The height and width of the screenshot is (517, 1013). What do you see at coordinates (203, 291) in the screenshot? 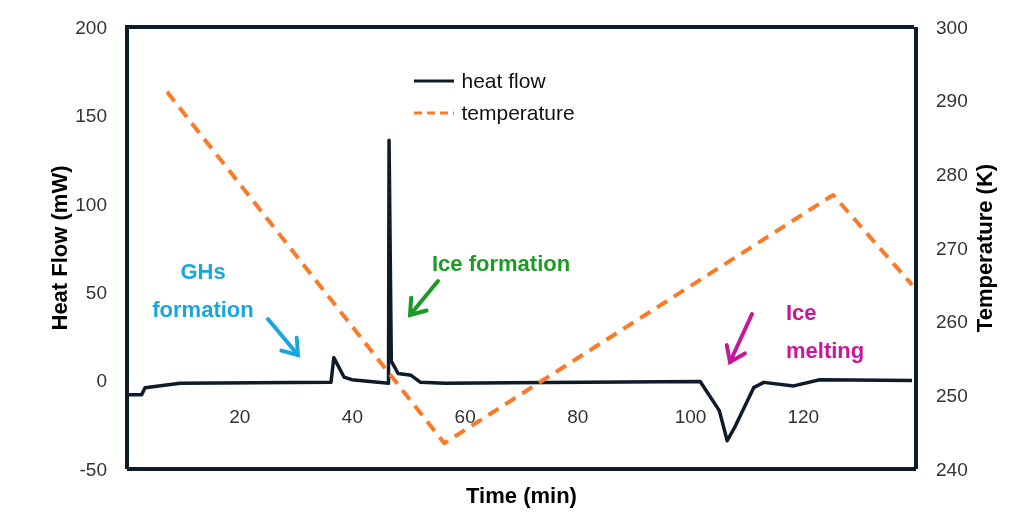
I see `annotation: GHs formation` at bounding box center [203, 291].